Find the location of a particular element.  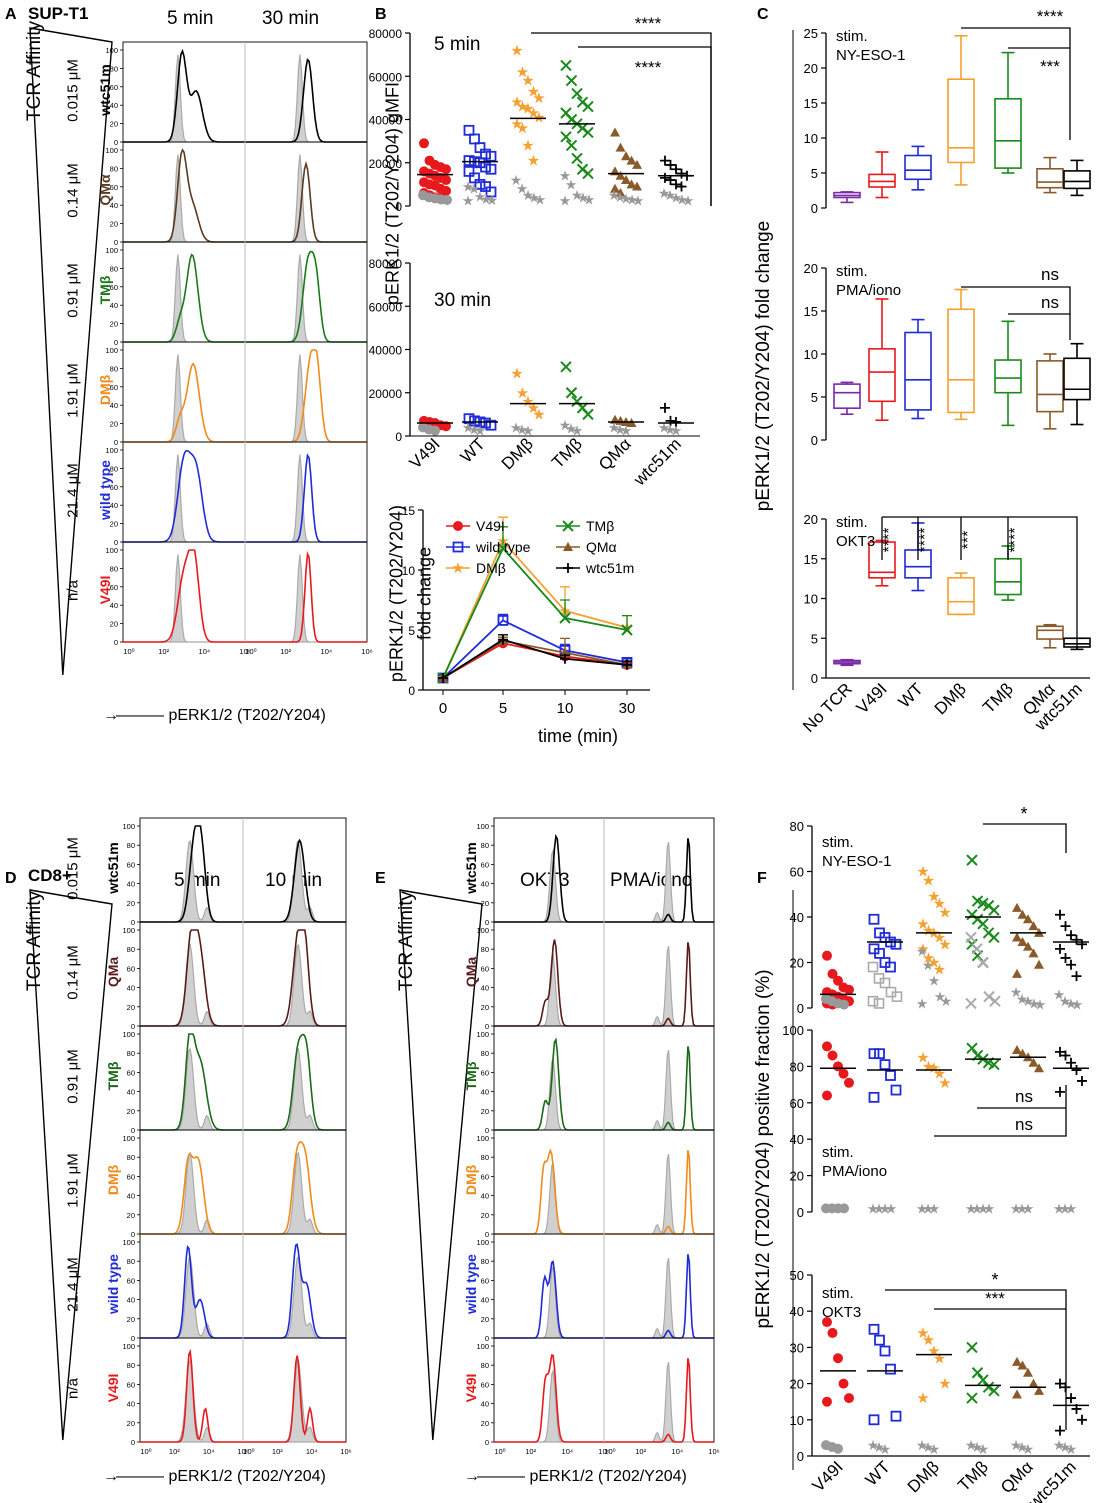

b5-point-WT is located at coordinates (485, 167).